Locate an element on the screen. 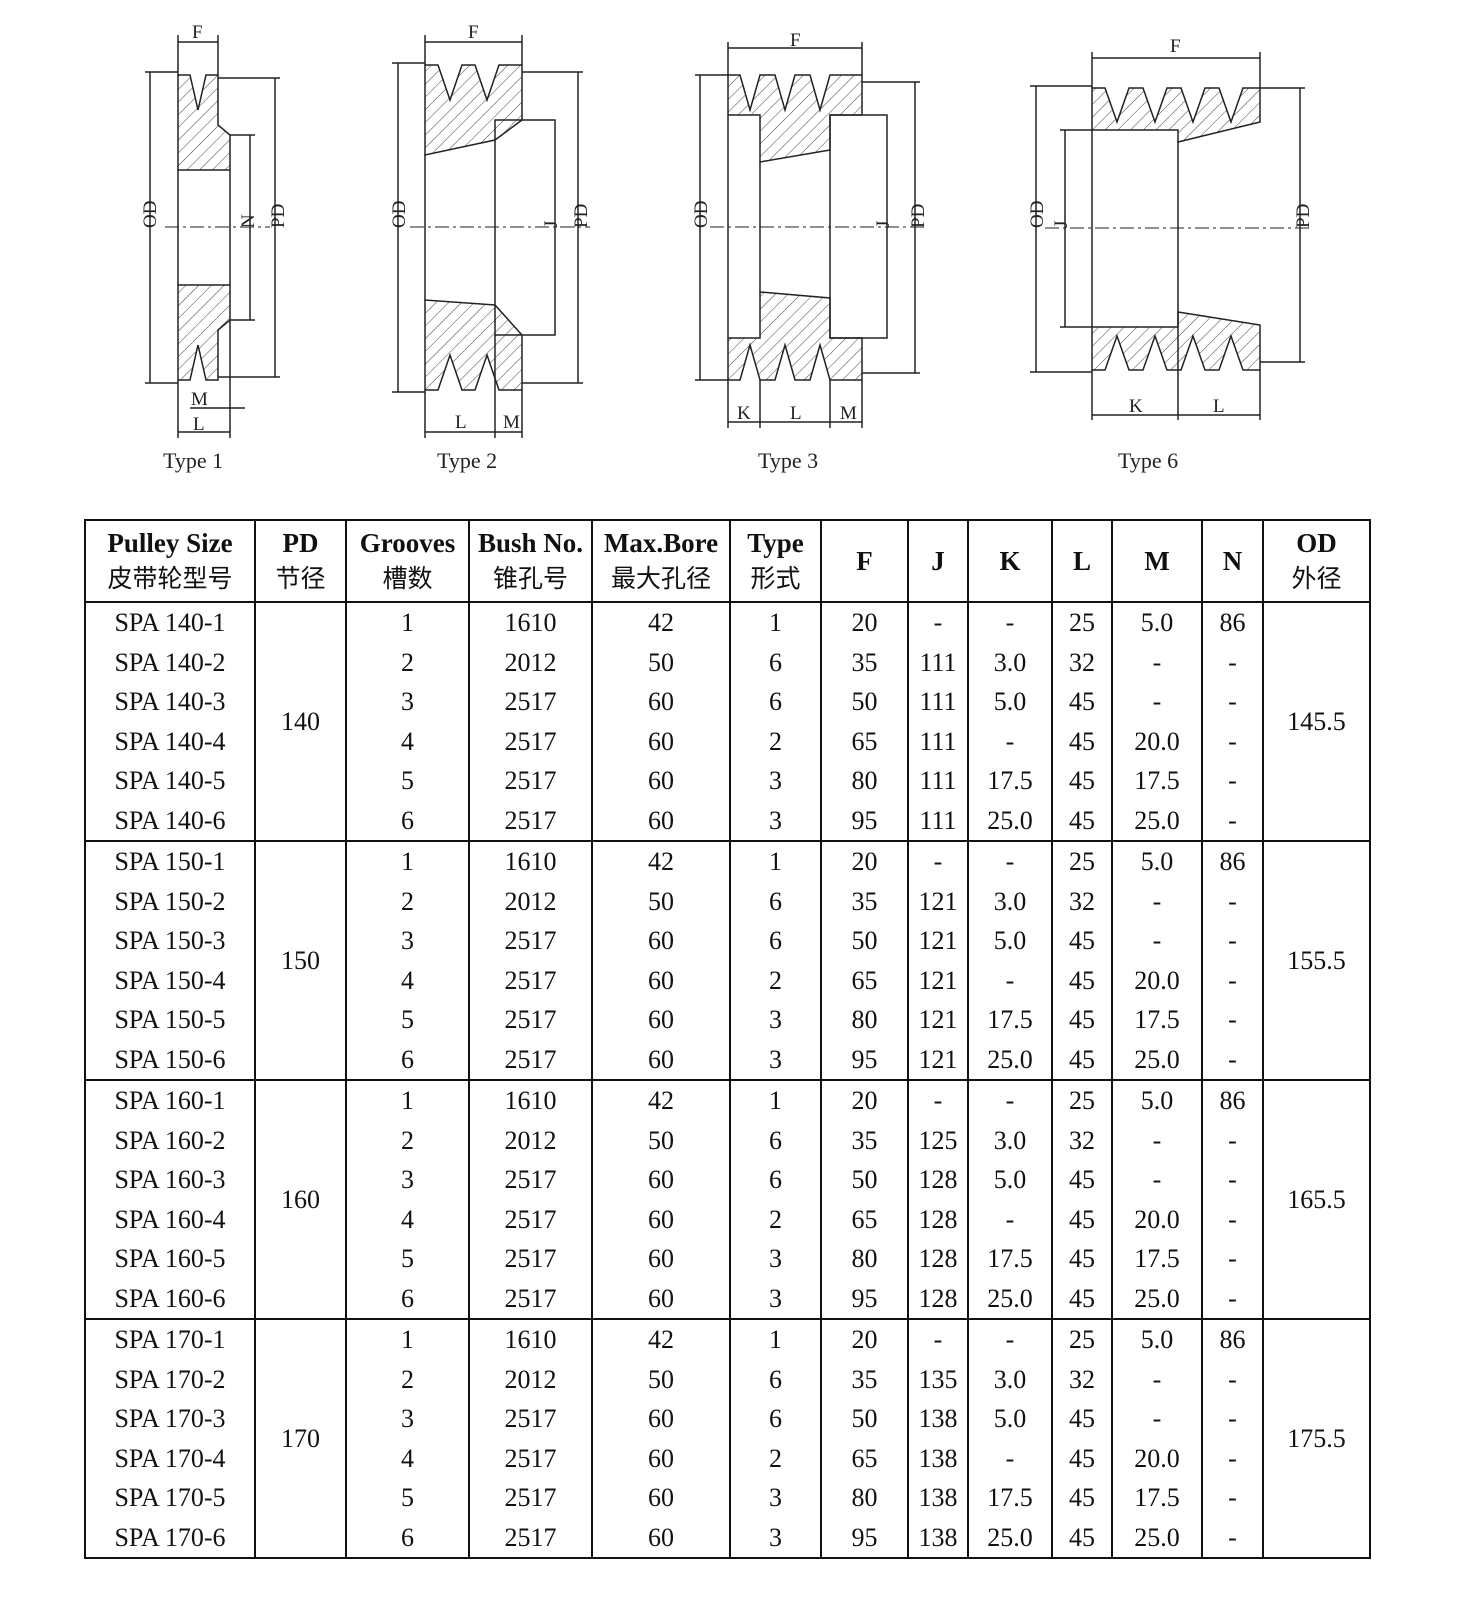 This screenshot has width=1481, height=1599. column-header-f: F is located at coordinates (864, 561).